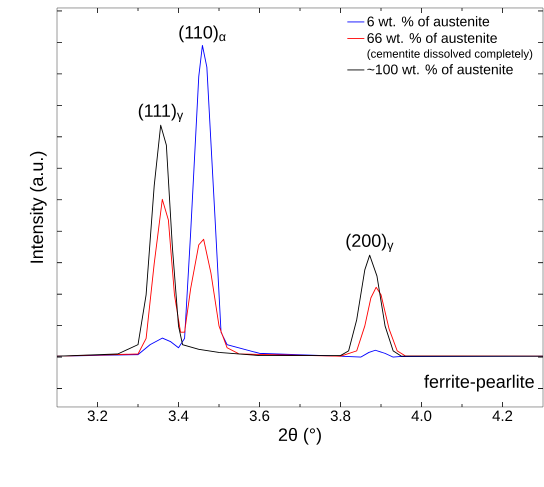 This screenshot has width=544, height=487. I want to click on y-axis-title: Intensity (a.u.), so click(38, 207).